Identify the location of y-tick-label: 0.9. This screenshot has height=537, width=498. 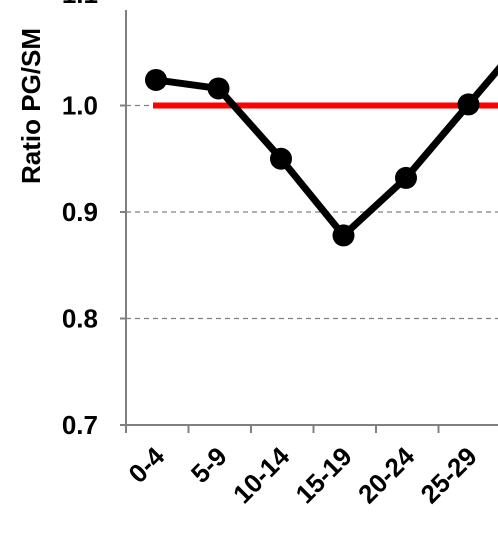
(80, 212).